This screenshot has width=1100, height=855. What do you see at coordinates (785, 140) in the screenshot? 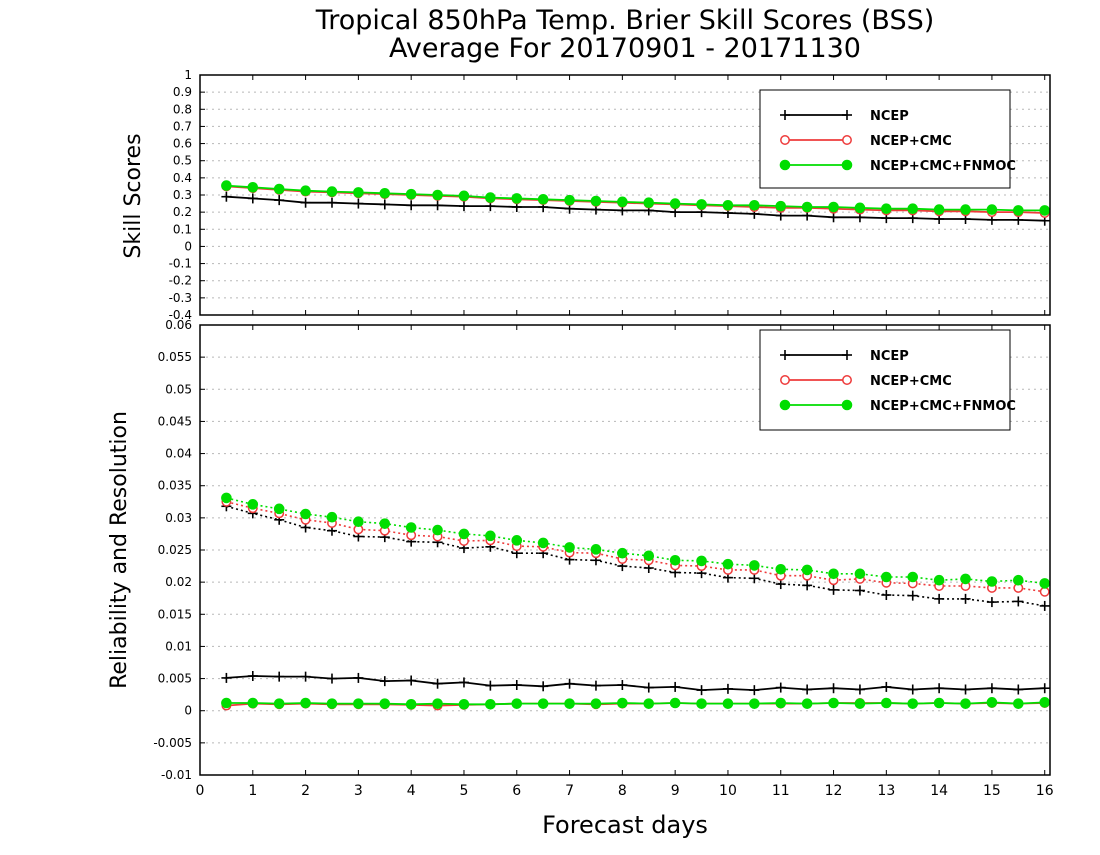
I see `legend-marker-left-ncep-cmc-top` at bounding box center [785, 140].